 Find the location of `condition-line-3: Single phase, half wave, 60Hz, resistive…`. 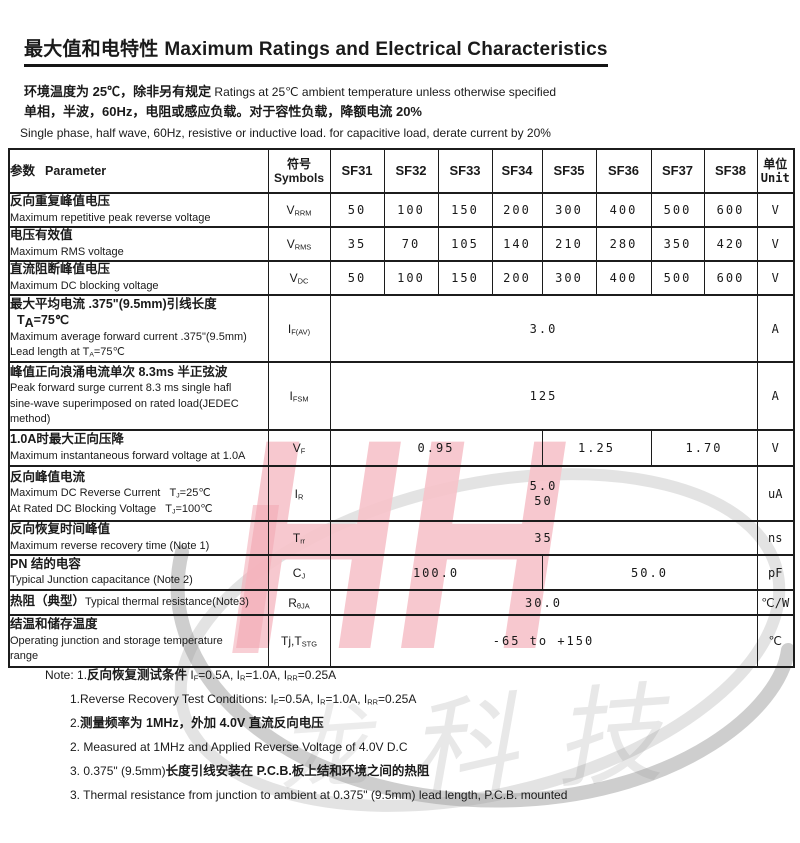

condition-line-3: Single phase, half wave, 60Hz, resistive… is located at coordinates (285, 133).